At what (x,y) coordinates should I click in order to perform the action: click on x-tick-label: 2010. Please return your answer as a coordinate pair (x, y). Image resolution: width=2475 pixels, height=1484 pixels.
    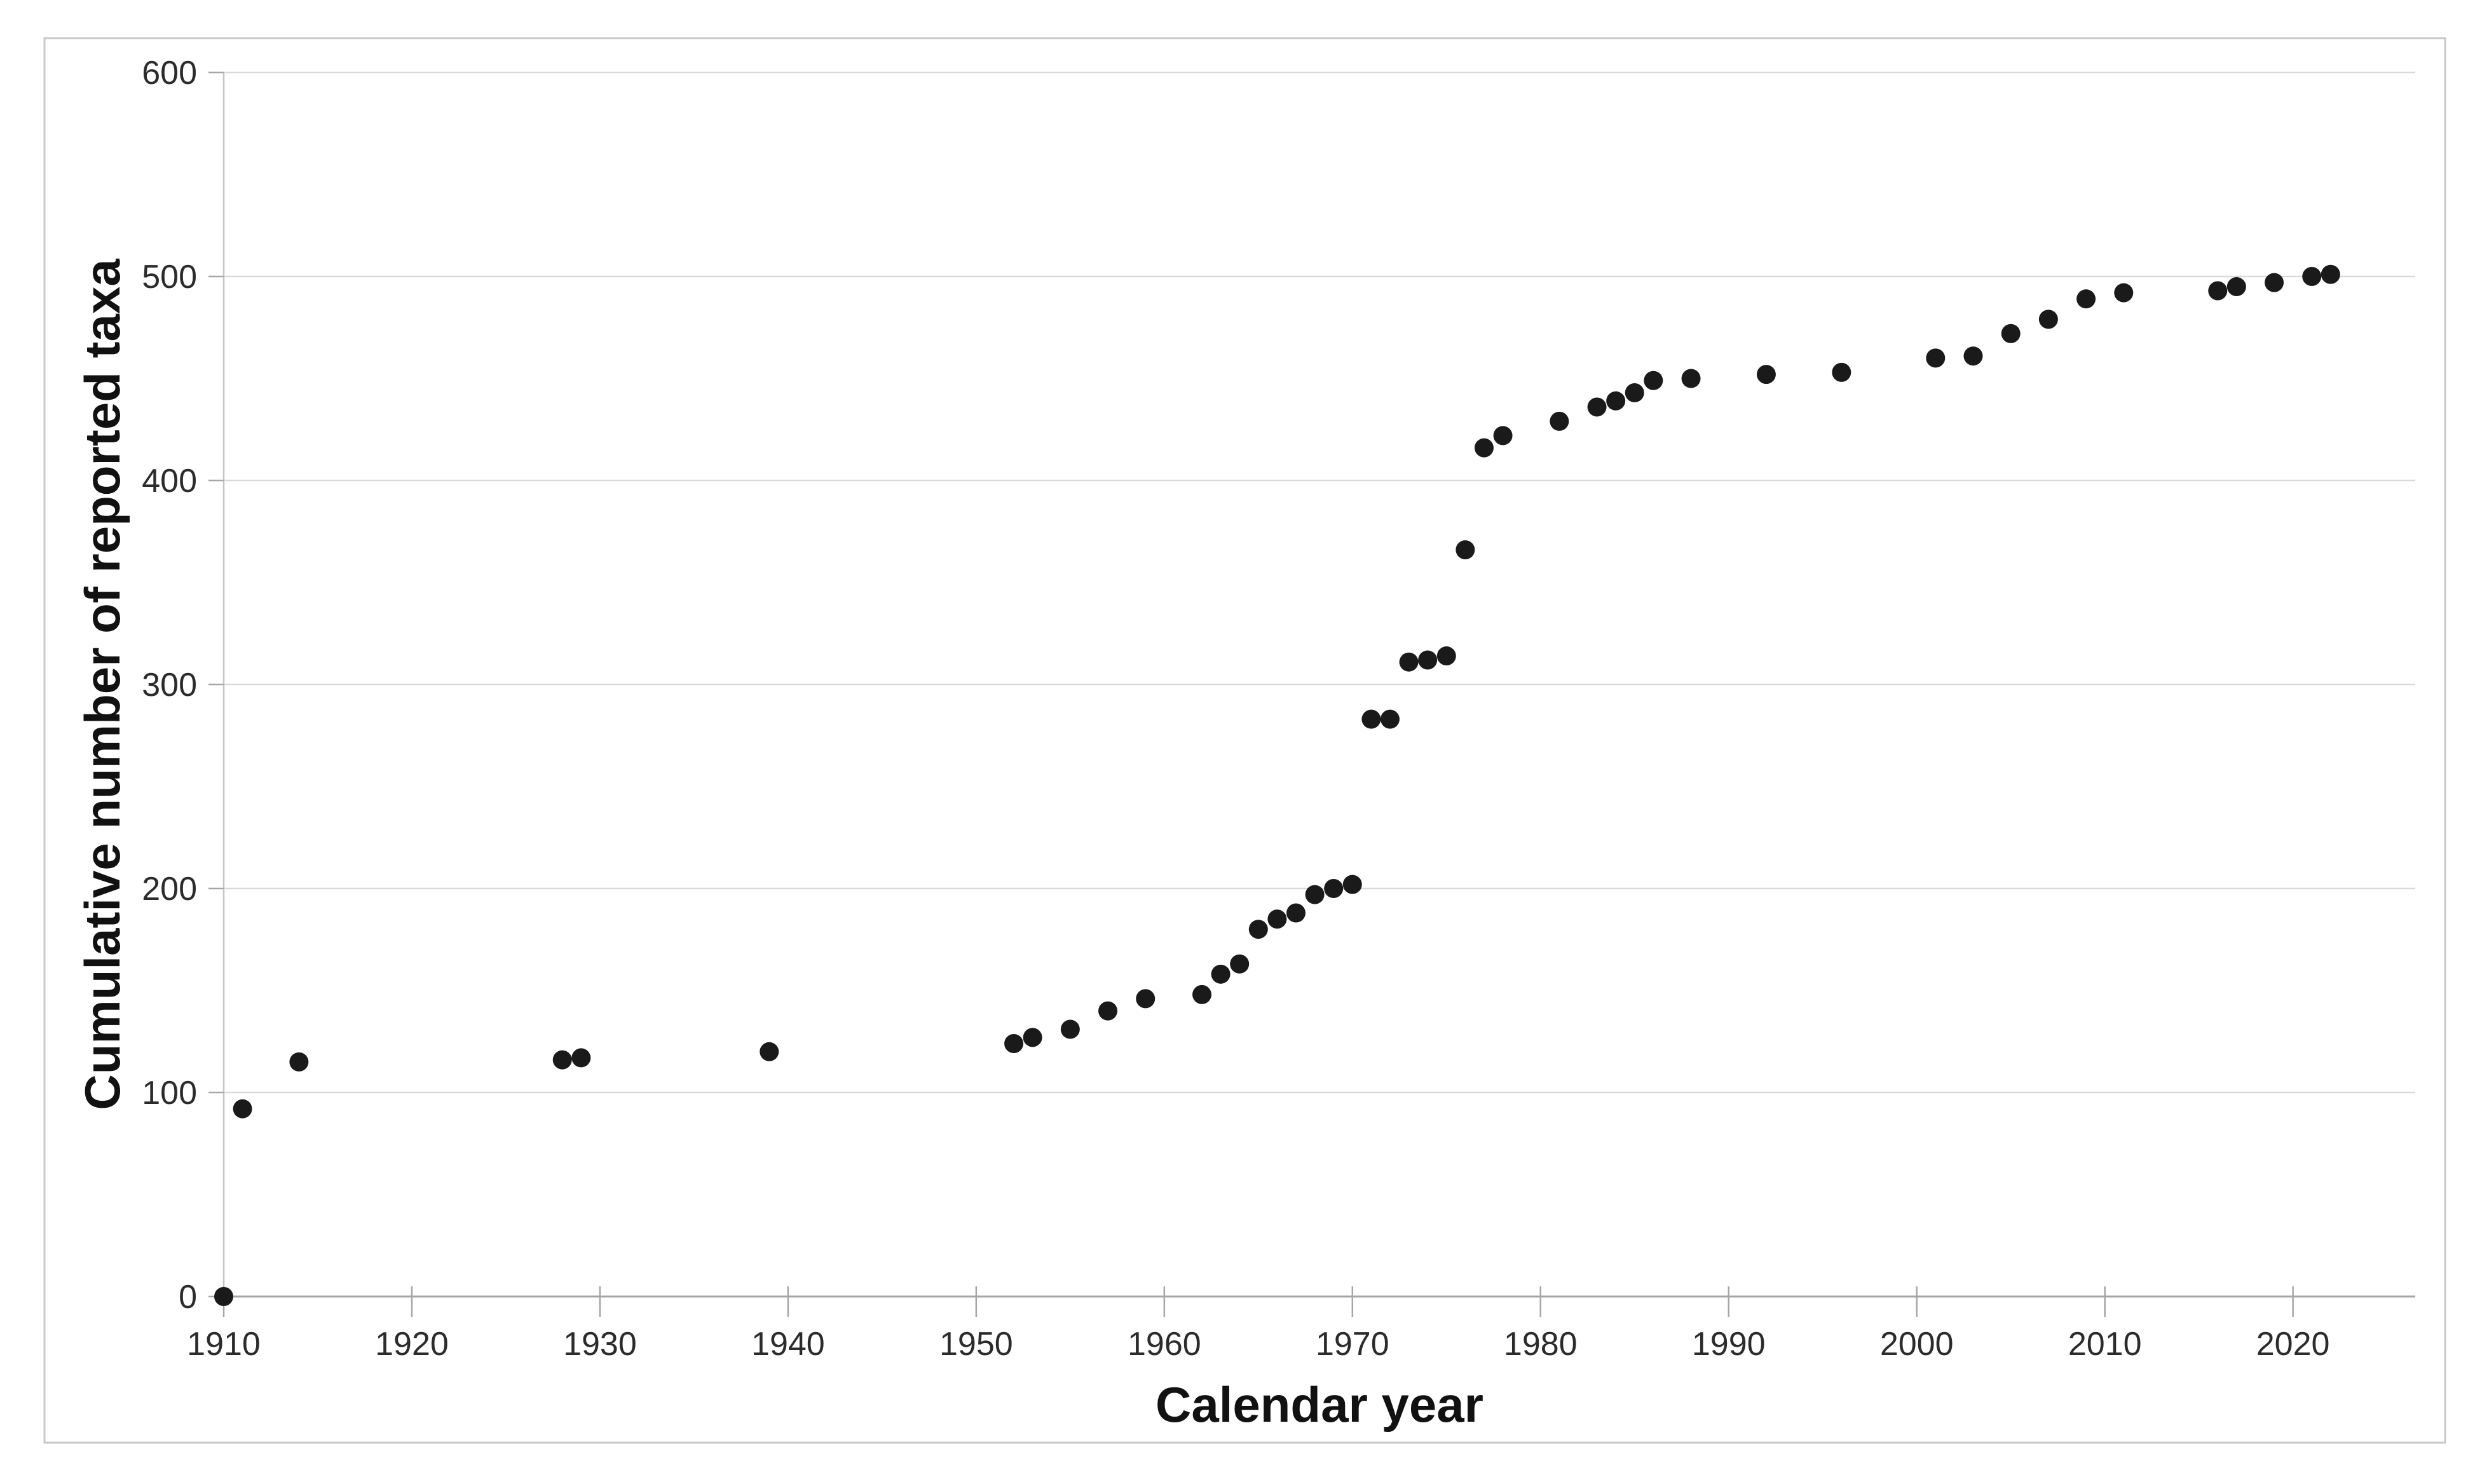
    Looking at the image, I should click on (2105, 1345).